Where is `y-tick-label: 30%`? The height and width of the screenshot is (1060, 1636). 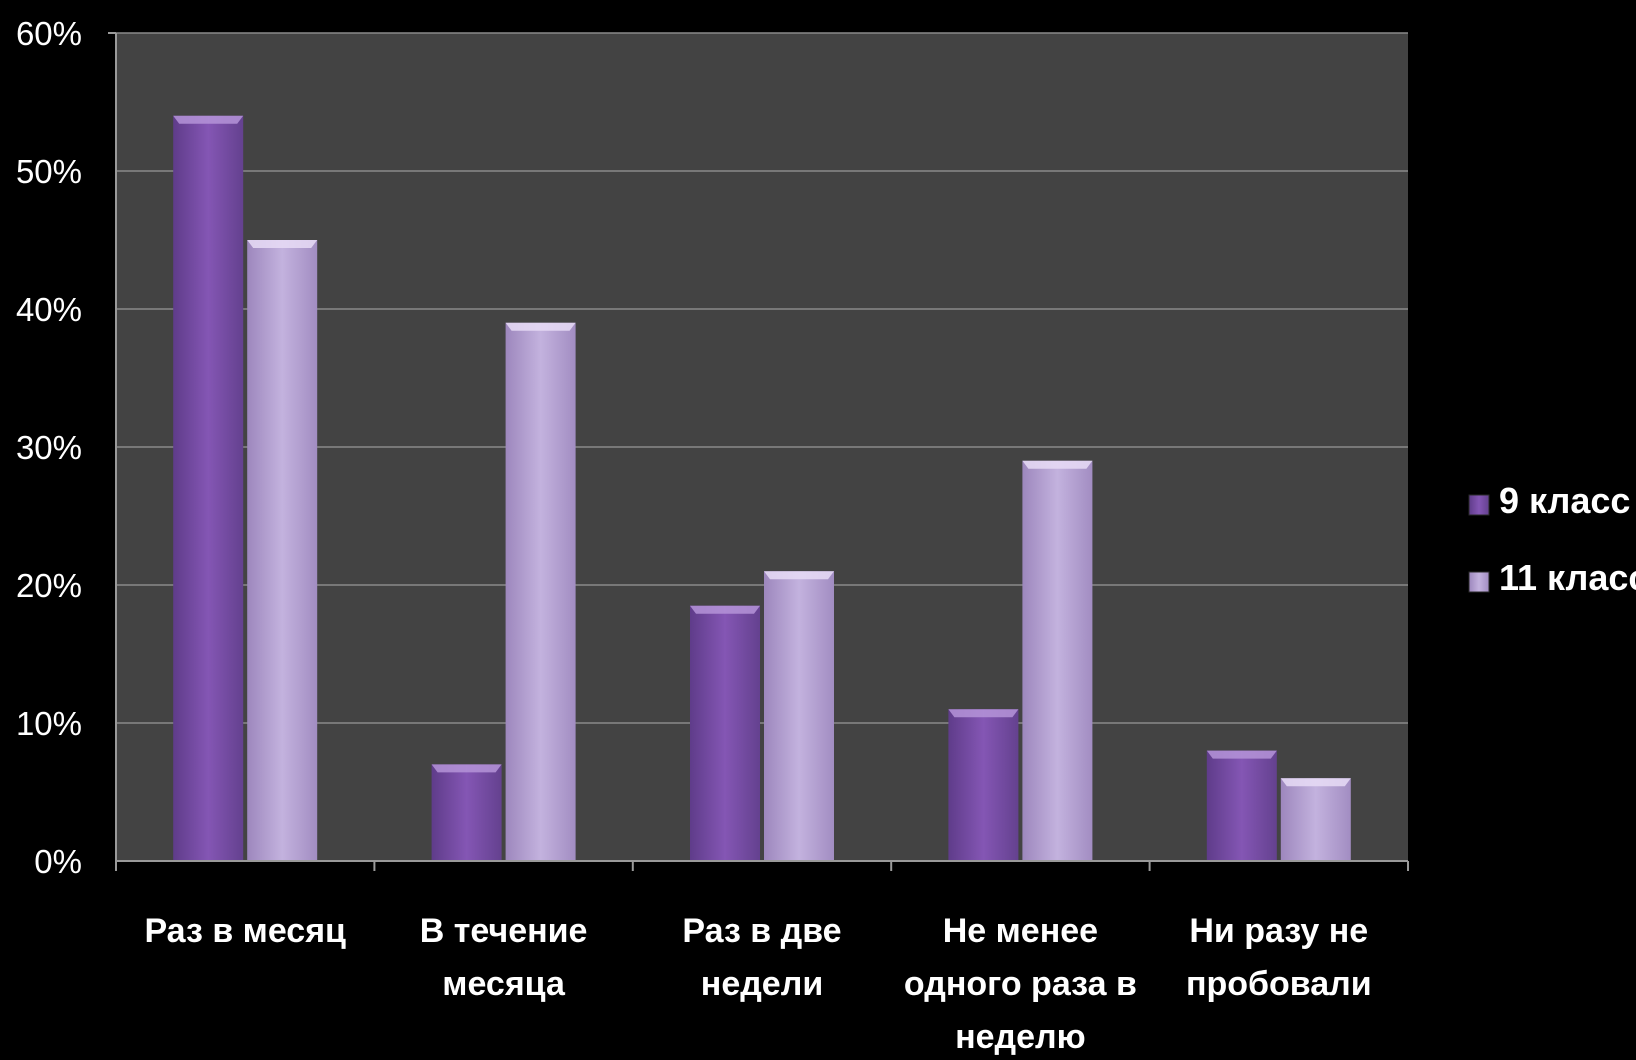 y-tick-label: 30% is located at coordinates (49, 447).